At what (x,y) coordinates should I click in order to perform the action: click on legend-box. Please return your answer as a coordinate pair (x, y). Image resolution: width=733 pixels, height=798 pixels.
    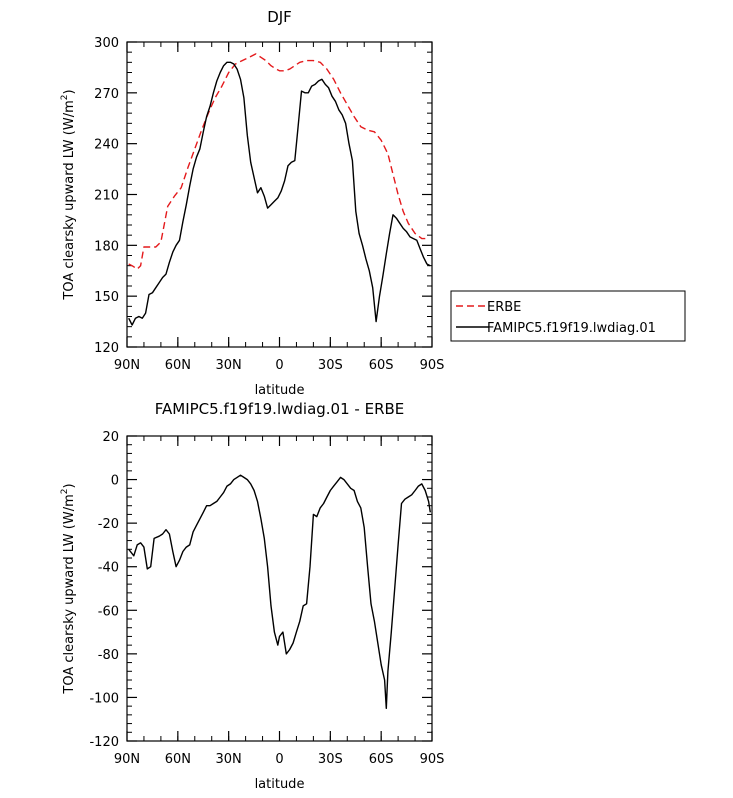
    Looking at the image, I should click on (568, 316).